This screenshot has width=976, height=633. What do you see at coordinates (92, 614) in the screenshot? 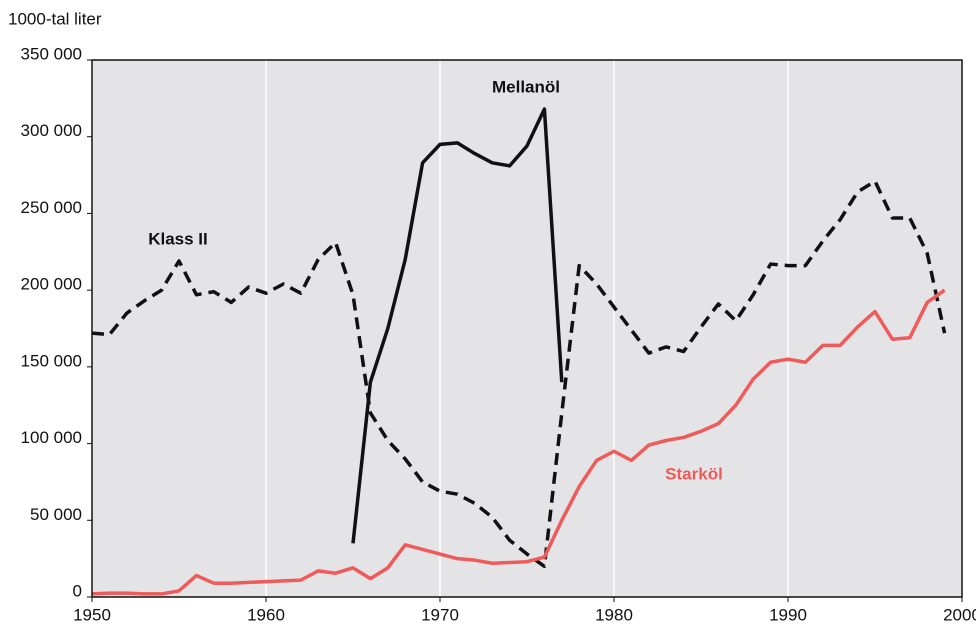
I see `x-tick-label: 1950` at bounding box center [92, 614].